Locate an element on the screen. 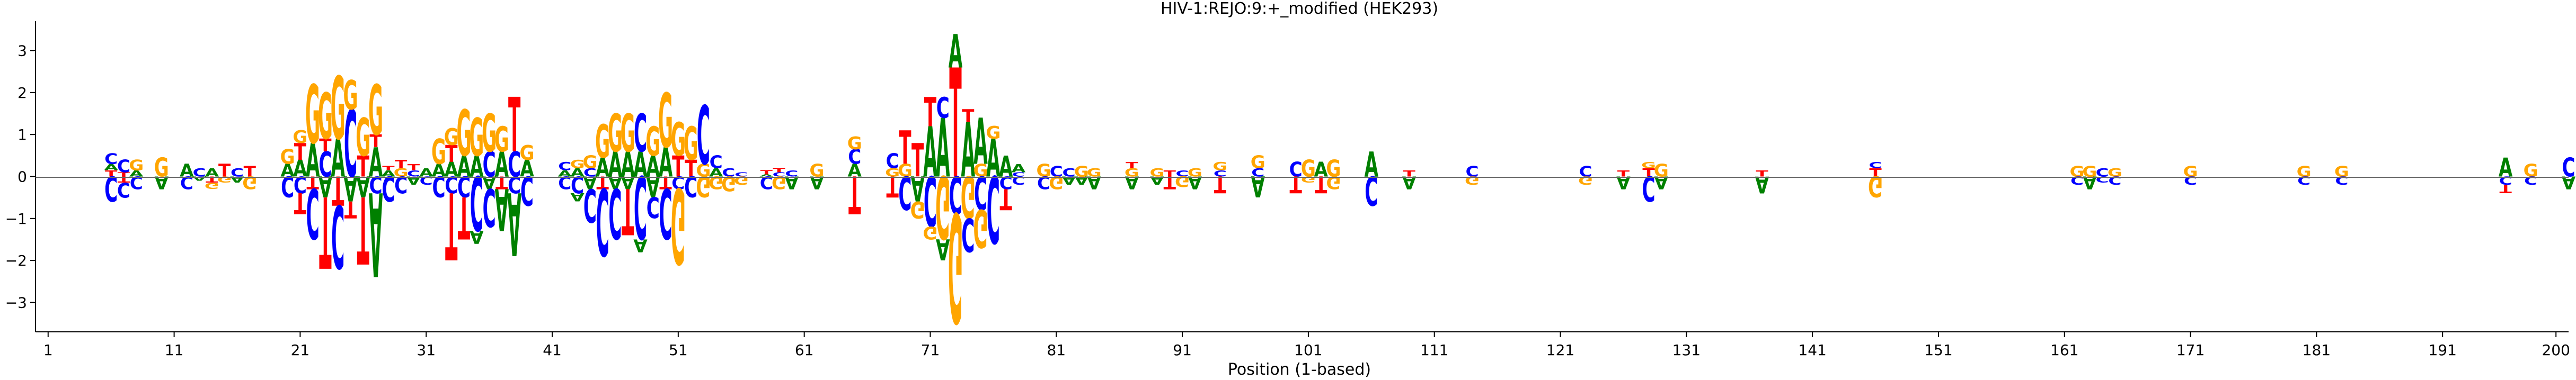  y-tick-label: 2 is located at coordinates (22, 93).